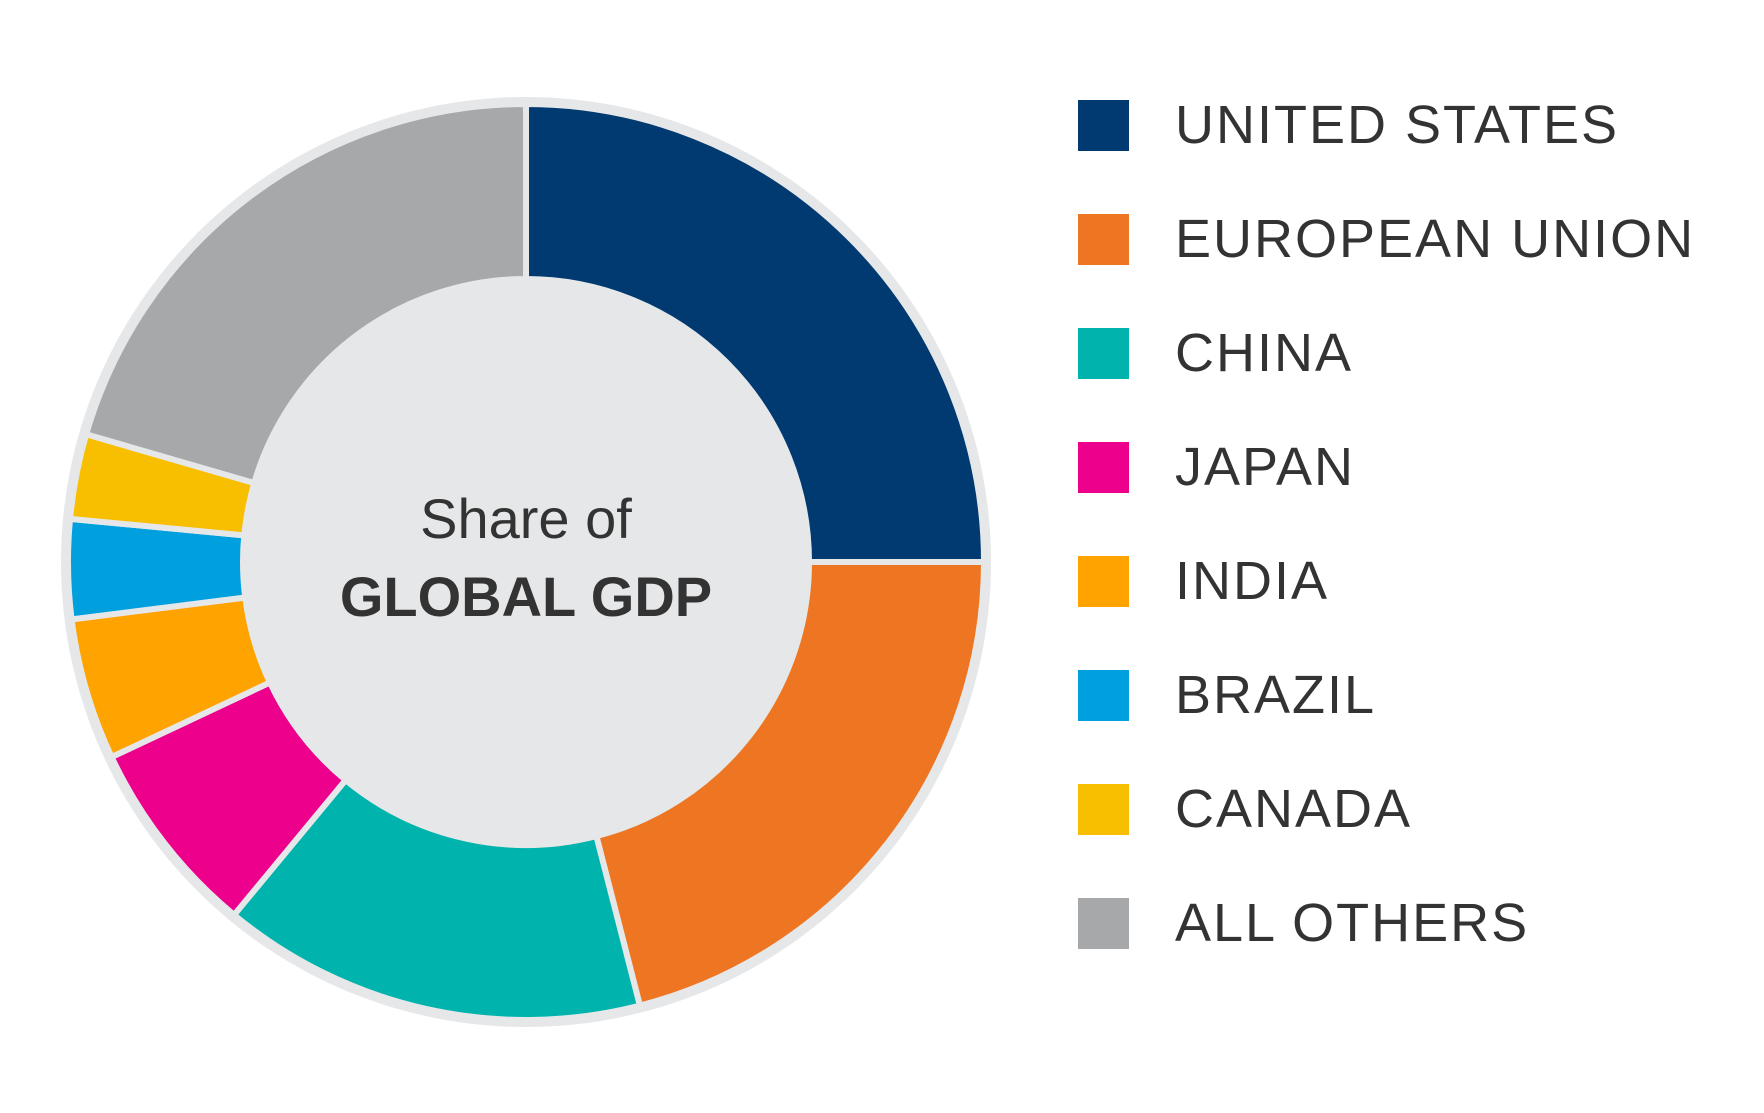 The image size is (1764, 1113). What do you see at coordinates (1264, 353) in the screenshot?
I see `legend-label: CHINA` at bounding box center [1264, 353].